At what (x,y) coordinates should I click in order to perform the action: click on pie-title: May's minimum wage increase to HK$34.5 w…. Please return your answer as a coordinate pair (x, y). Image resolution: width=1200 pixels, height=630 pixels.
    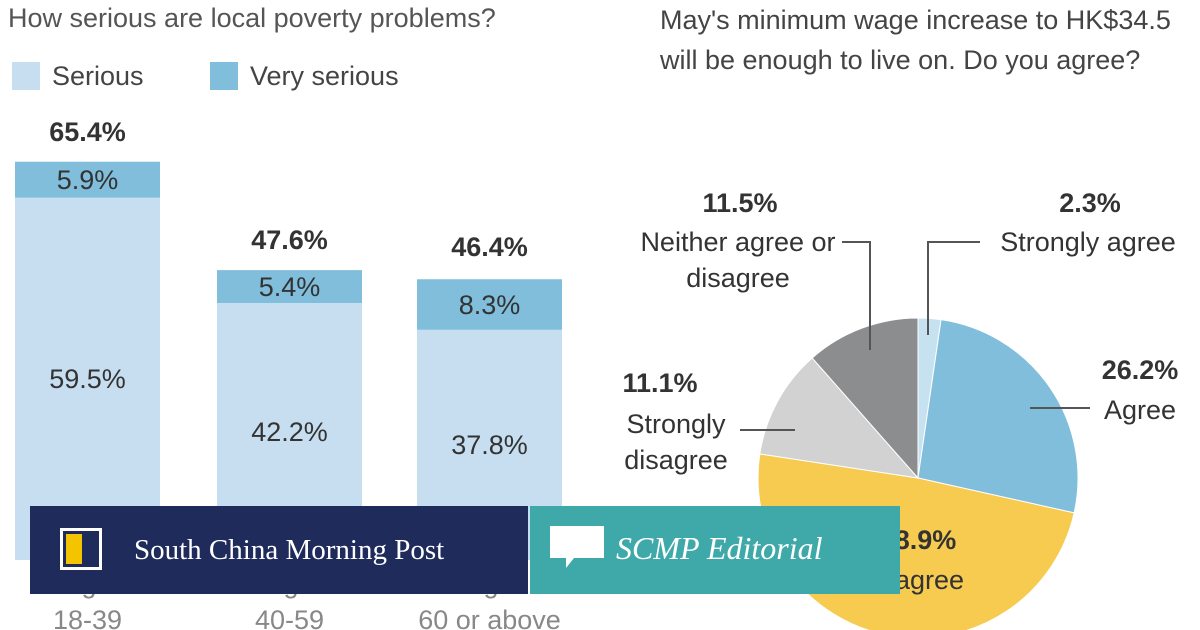
    Looking at the image, I should click on (915, 40).